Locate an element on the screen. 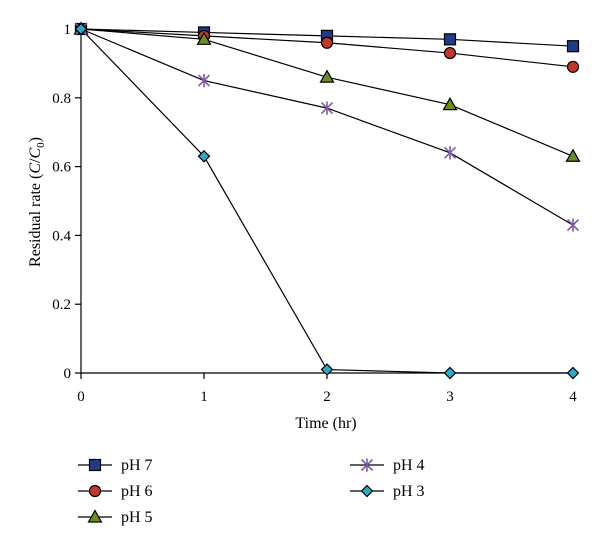 The height and width of the screenshot is (547, 600). legend-item: pH 4 is located at coordinates (387, 465).